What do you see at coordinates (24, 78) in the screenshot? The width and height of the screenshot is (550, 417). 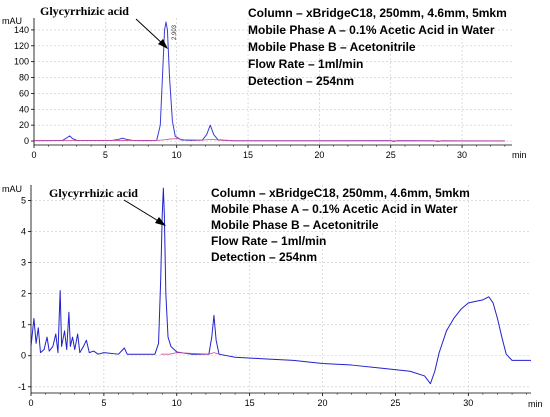 I see `top-y-tick-label: 80` at bounding box center [24, 78].